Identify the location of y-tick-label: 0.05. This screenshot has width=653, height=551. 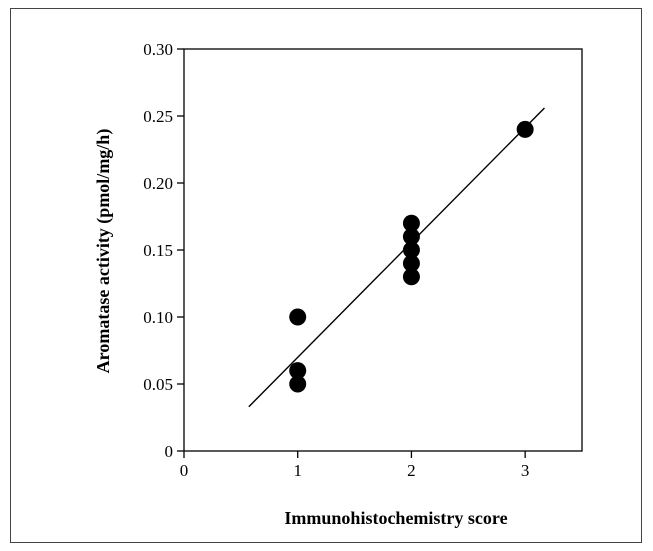
(158, 384).